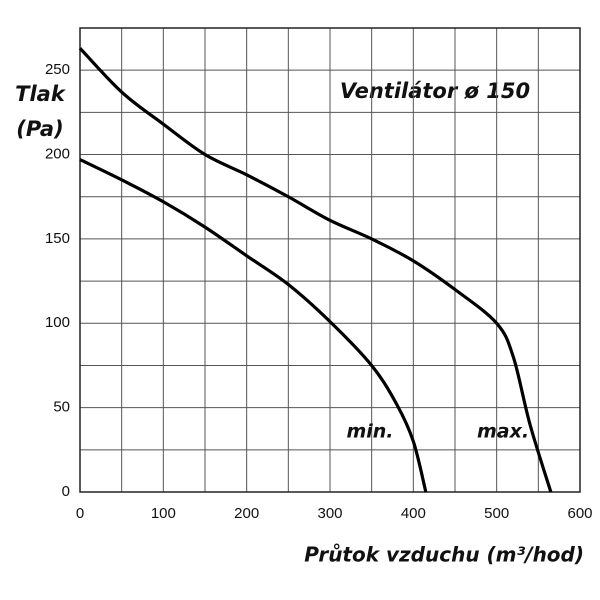  What do you see at coordinates (329, 513) in the screenshot?
I see `x-tick-label: 300` at bounding box center [329, 513].